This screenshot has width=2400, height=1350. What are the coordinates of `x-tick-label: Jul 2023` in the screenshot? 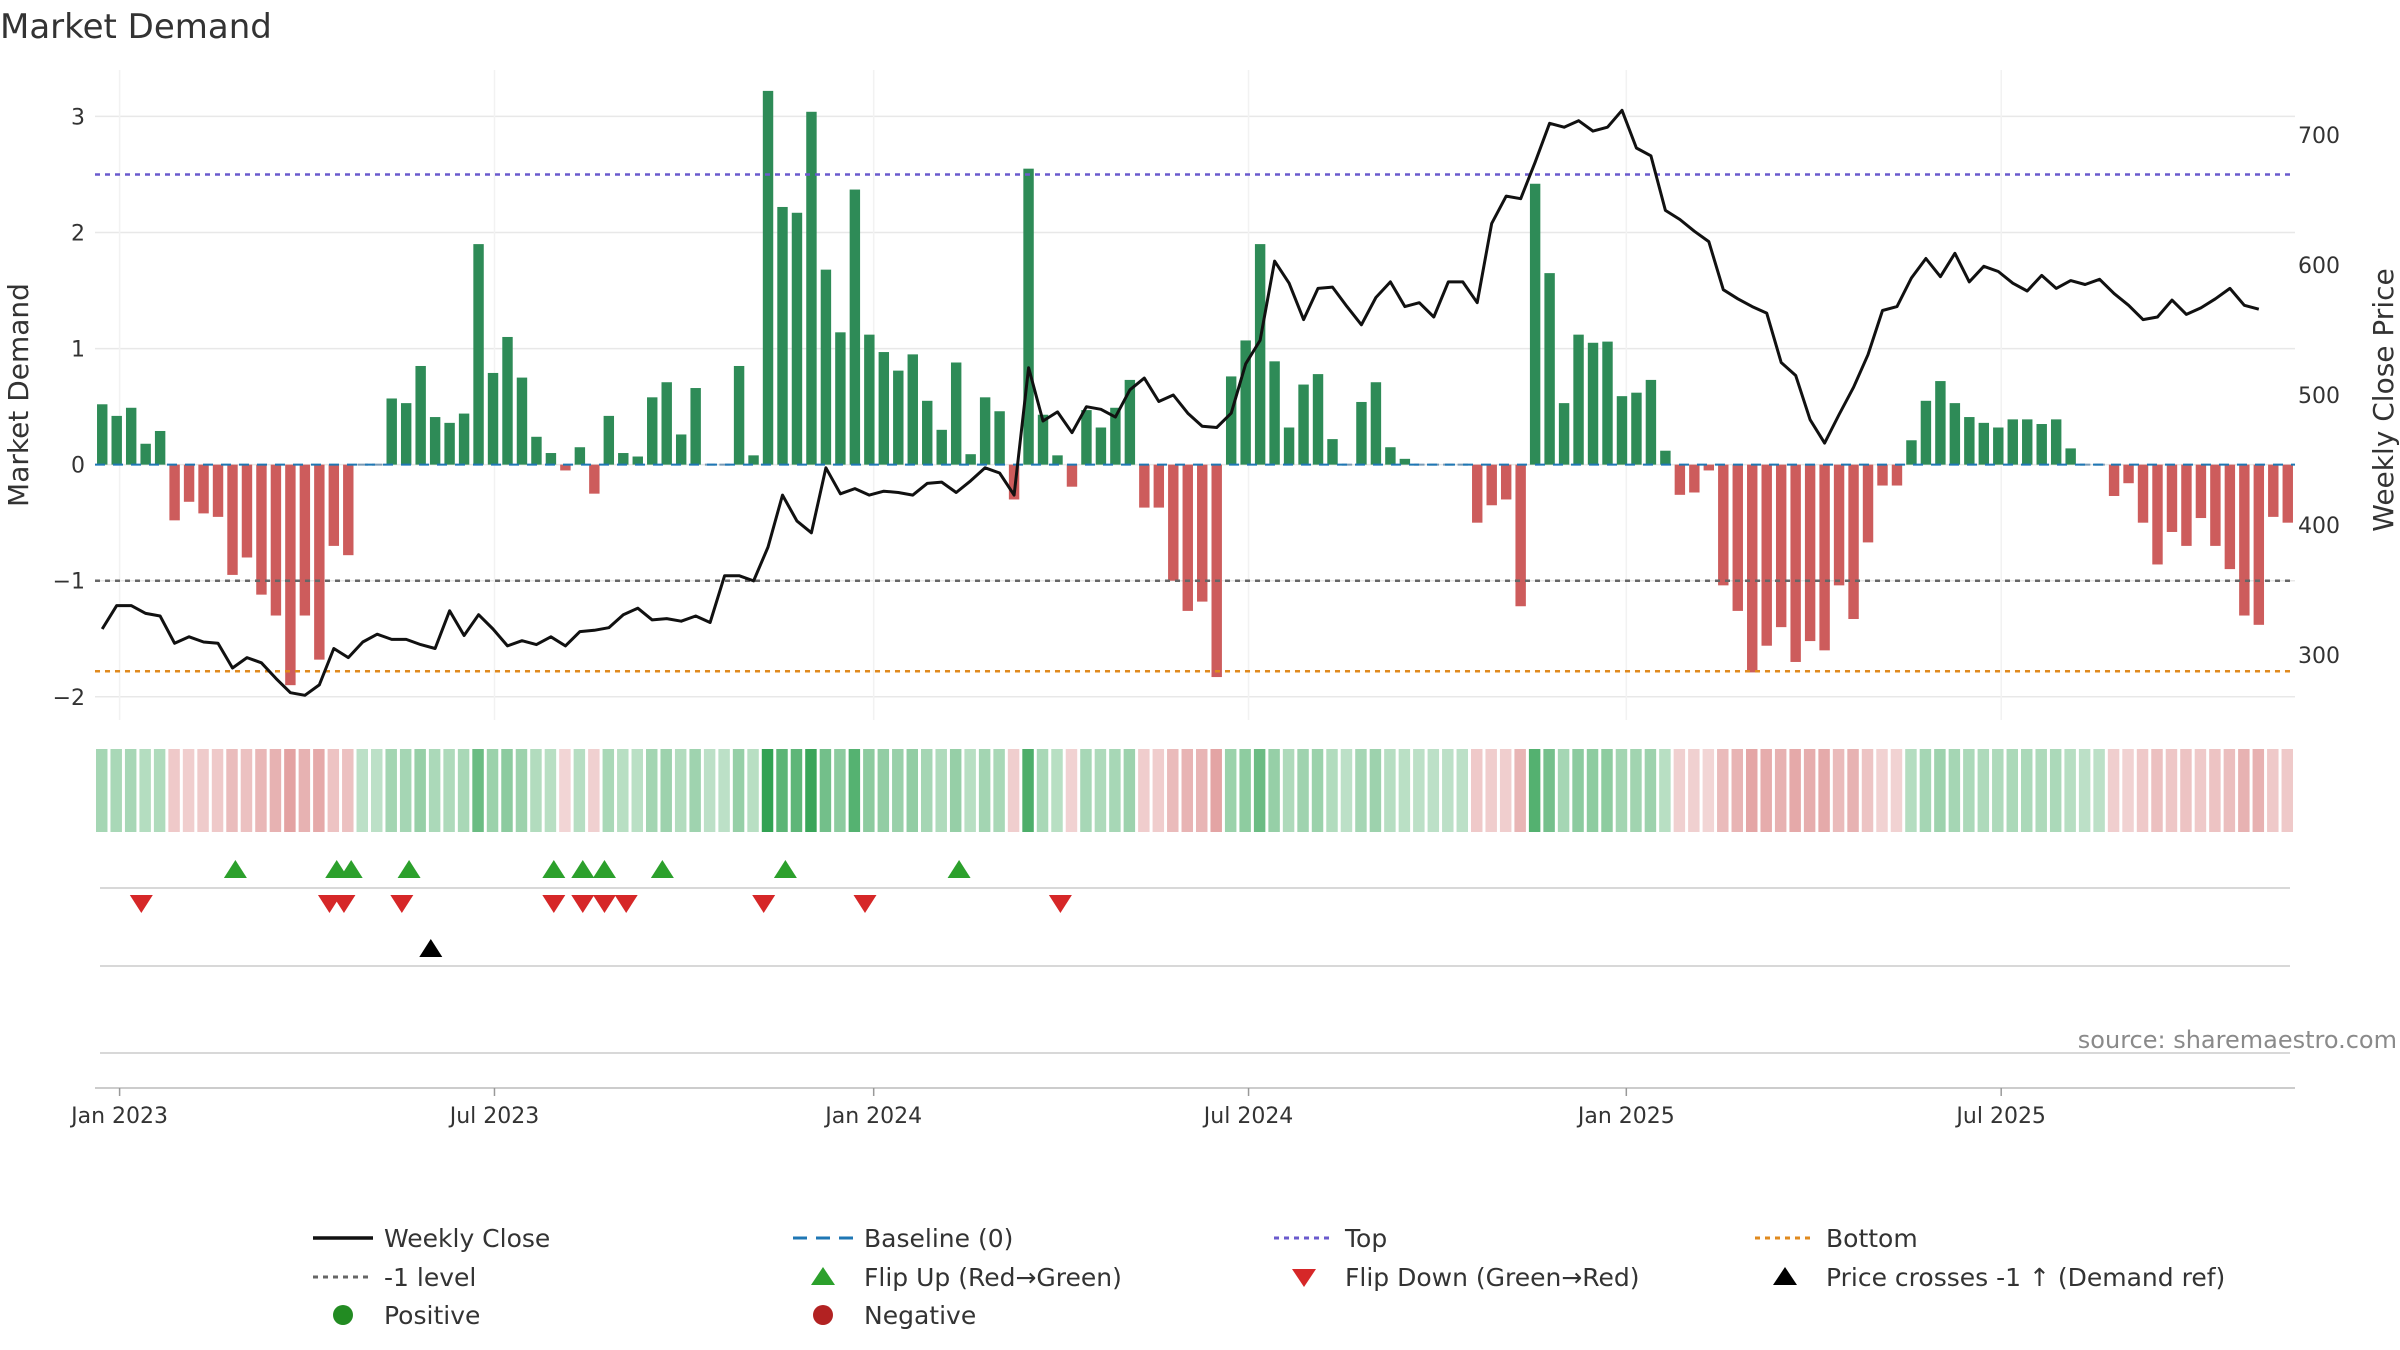 It's located at (494, 1116).